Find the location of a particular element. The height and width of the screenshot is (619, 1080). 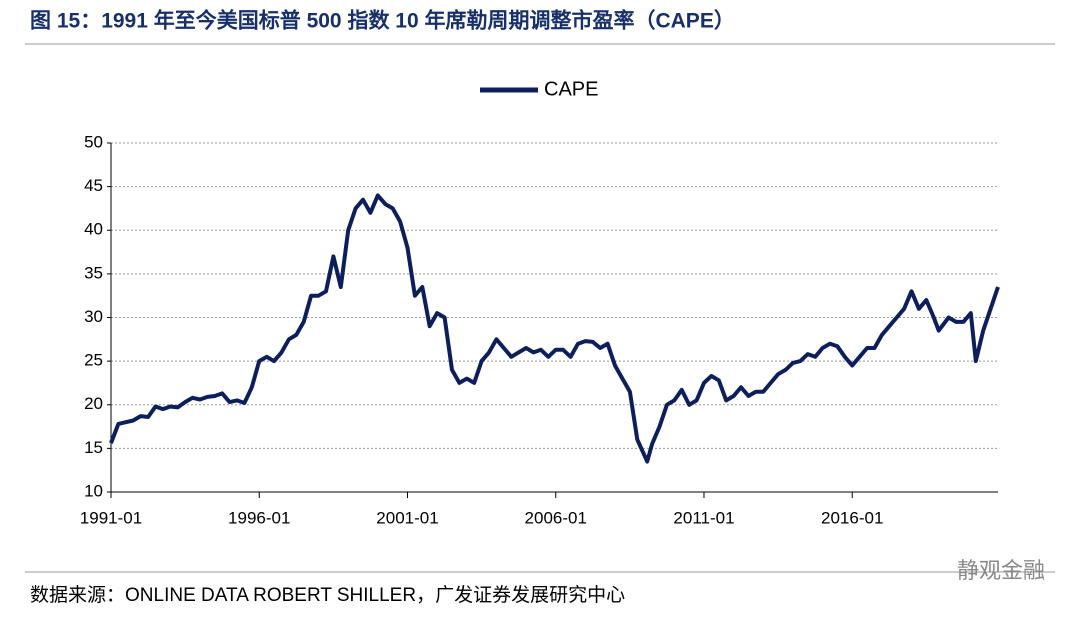

x-tick-label: 2001-01 is located at coordinates (407, 517).